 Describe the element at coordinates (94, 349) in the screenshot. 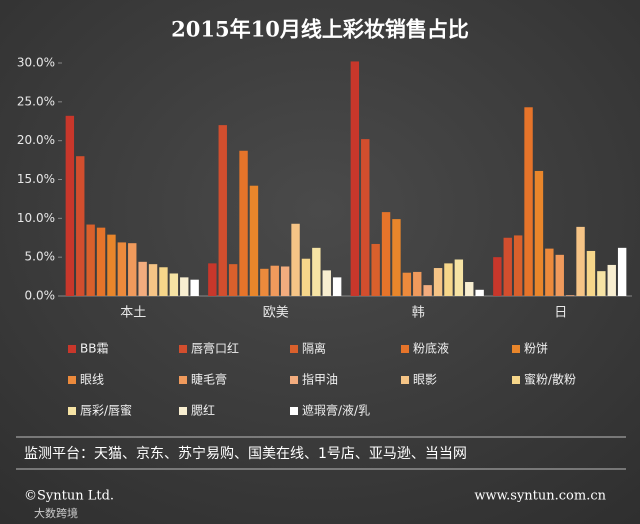

I see `legend-label: BB霜` at that location.